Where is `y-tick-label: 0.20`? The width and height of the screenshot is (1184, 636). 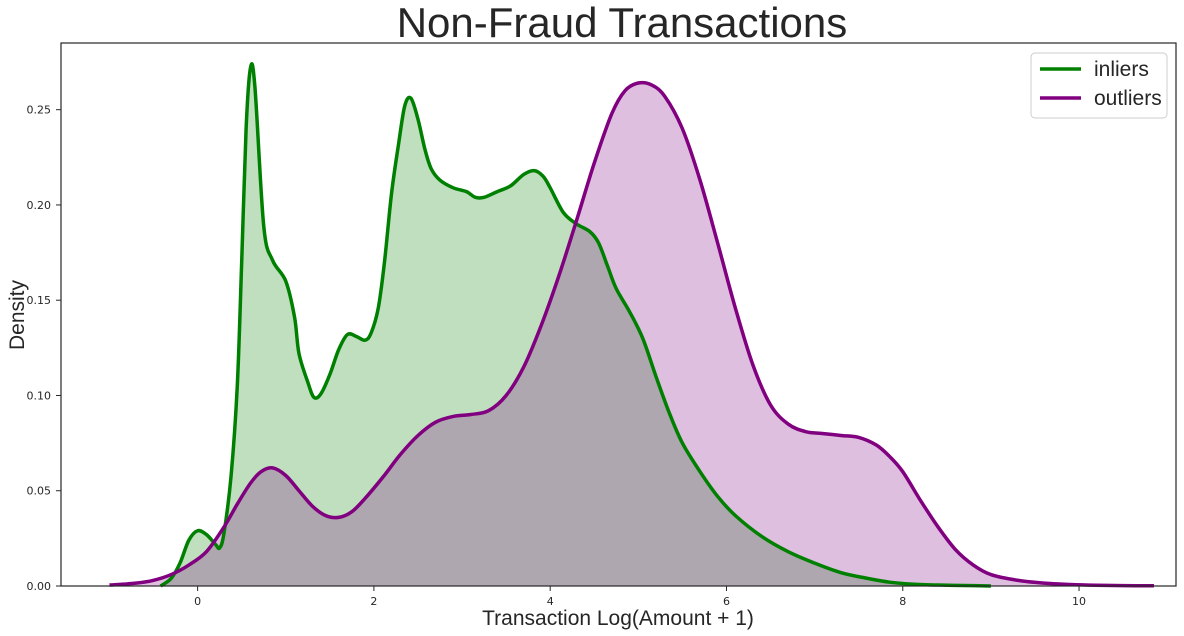
y-tick-label: 0.20 is located at coordinates (39, 205).